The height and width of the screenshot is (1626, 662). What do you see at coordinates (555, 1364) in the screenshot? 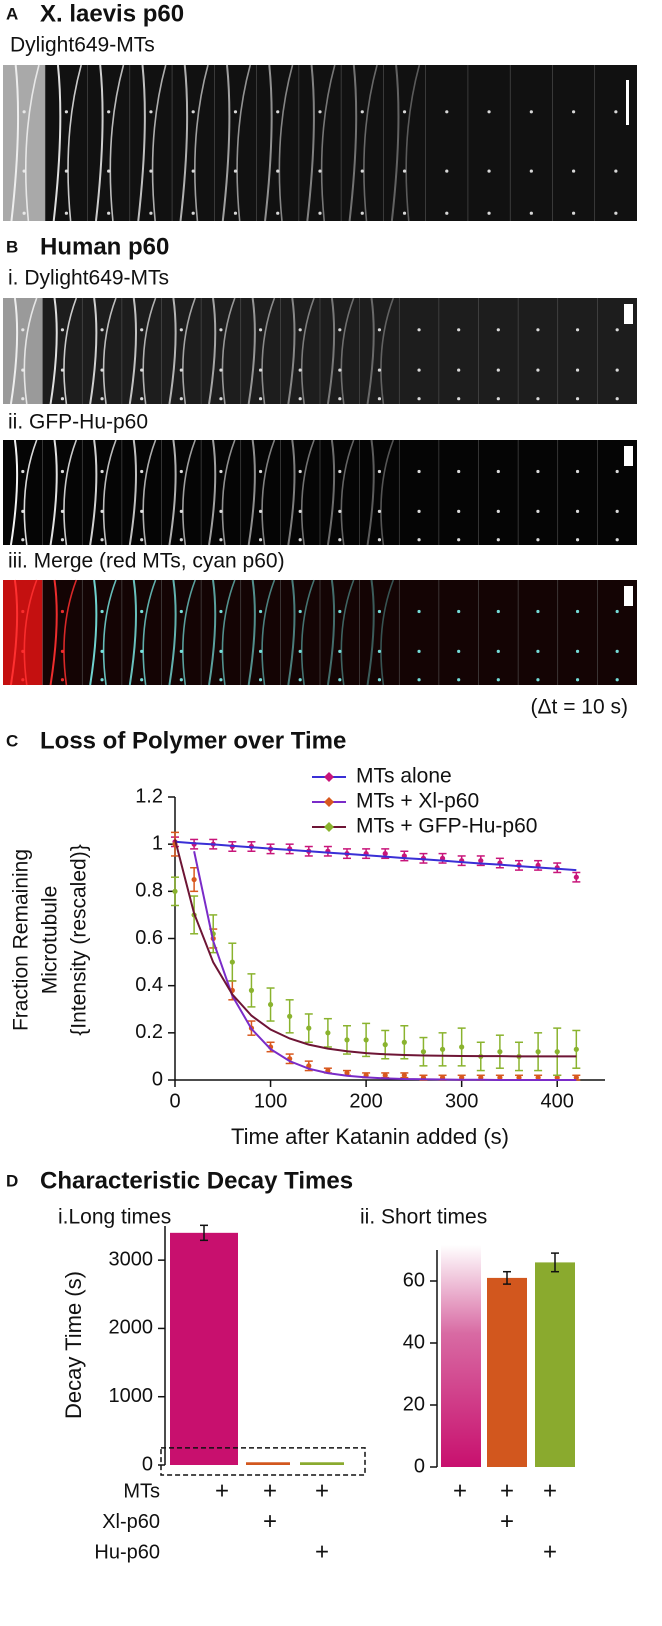
I see `bar` at bounding box center [555, 1364].